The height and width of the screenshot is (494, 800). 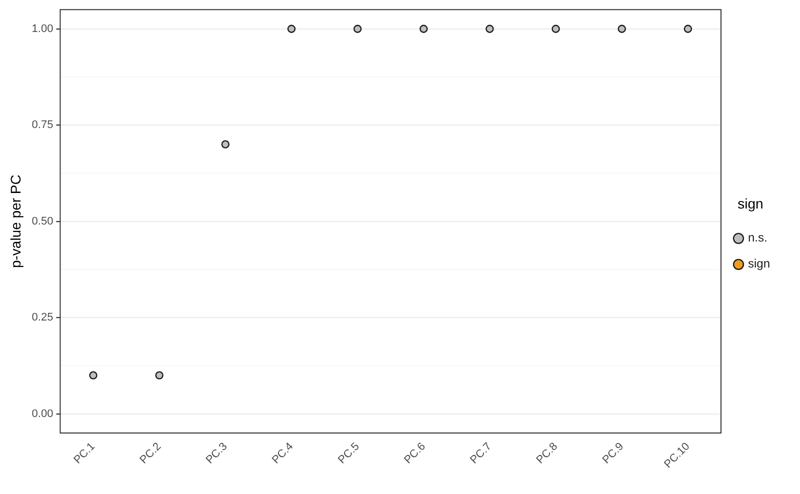 What do you see at coordinates (758, 237) in the screenshot?
I see `legend-label: n.s.` at bounding box center [758, 237].